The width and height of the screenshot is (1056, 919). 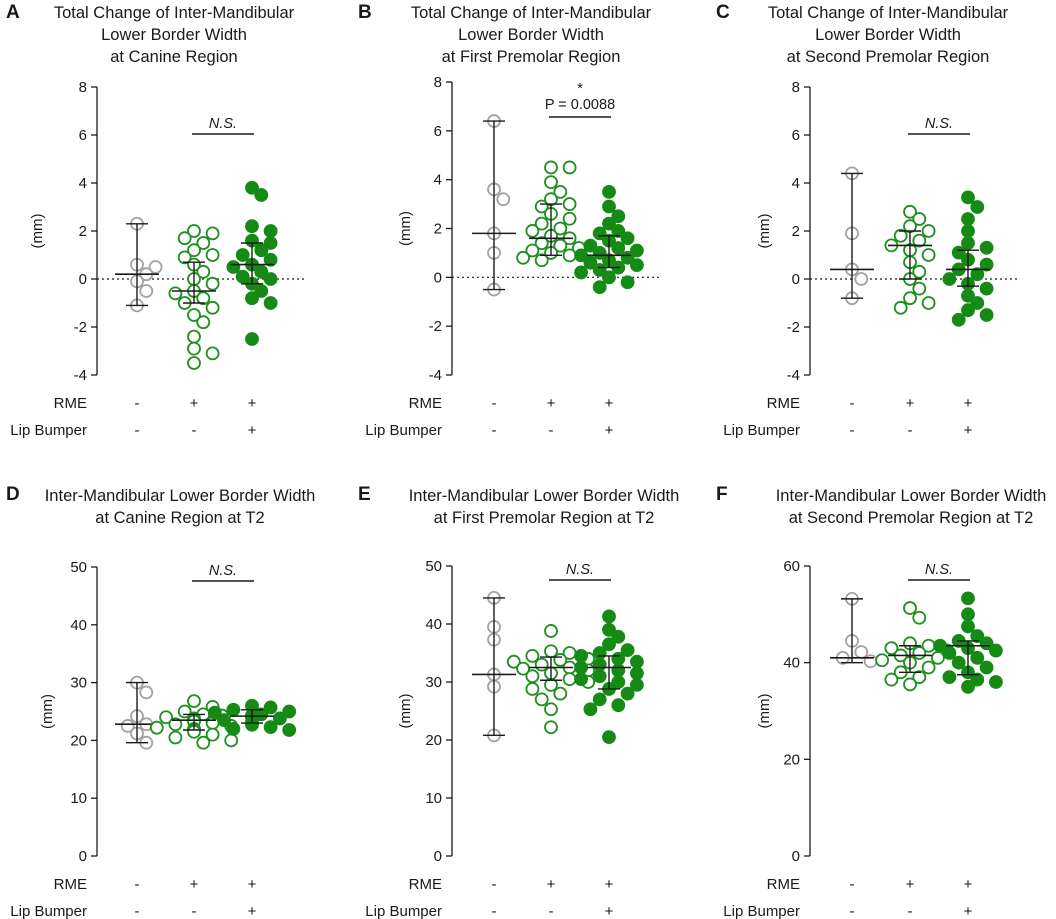 I want to click on panel-letter: C, so click(x=723, y=12).